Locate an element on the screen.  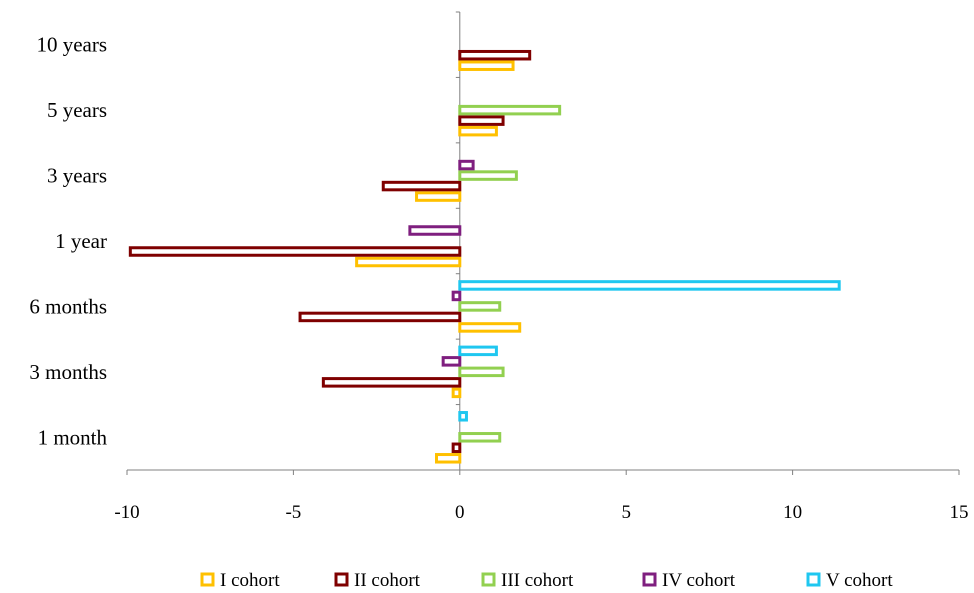
legend-label: I cohort is located at coordinates (250, 580).